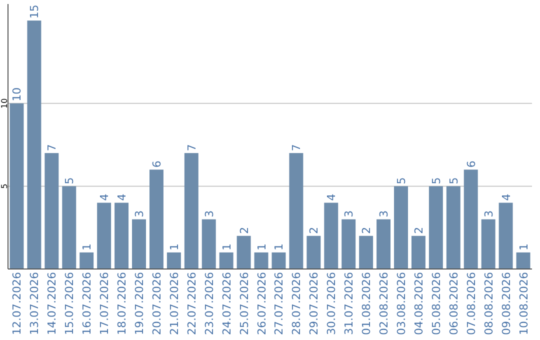  I want to click on x-tick-label: 12.07.2026, so click(17, 303).